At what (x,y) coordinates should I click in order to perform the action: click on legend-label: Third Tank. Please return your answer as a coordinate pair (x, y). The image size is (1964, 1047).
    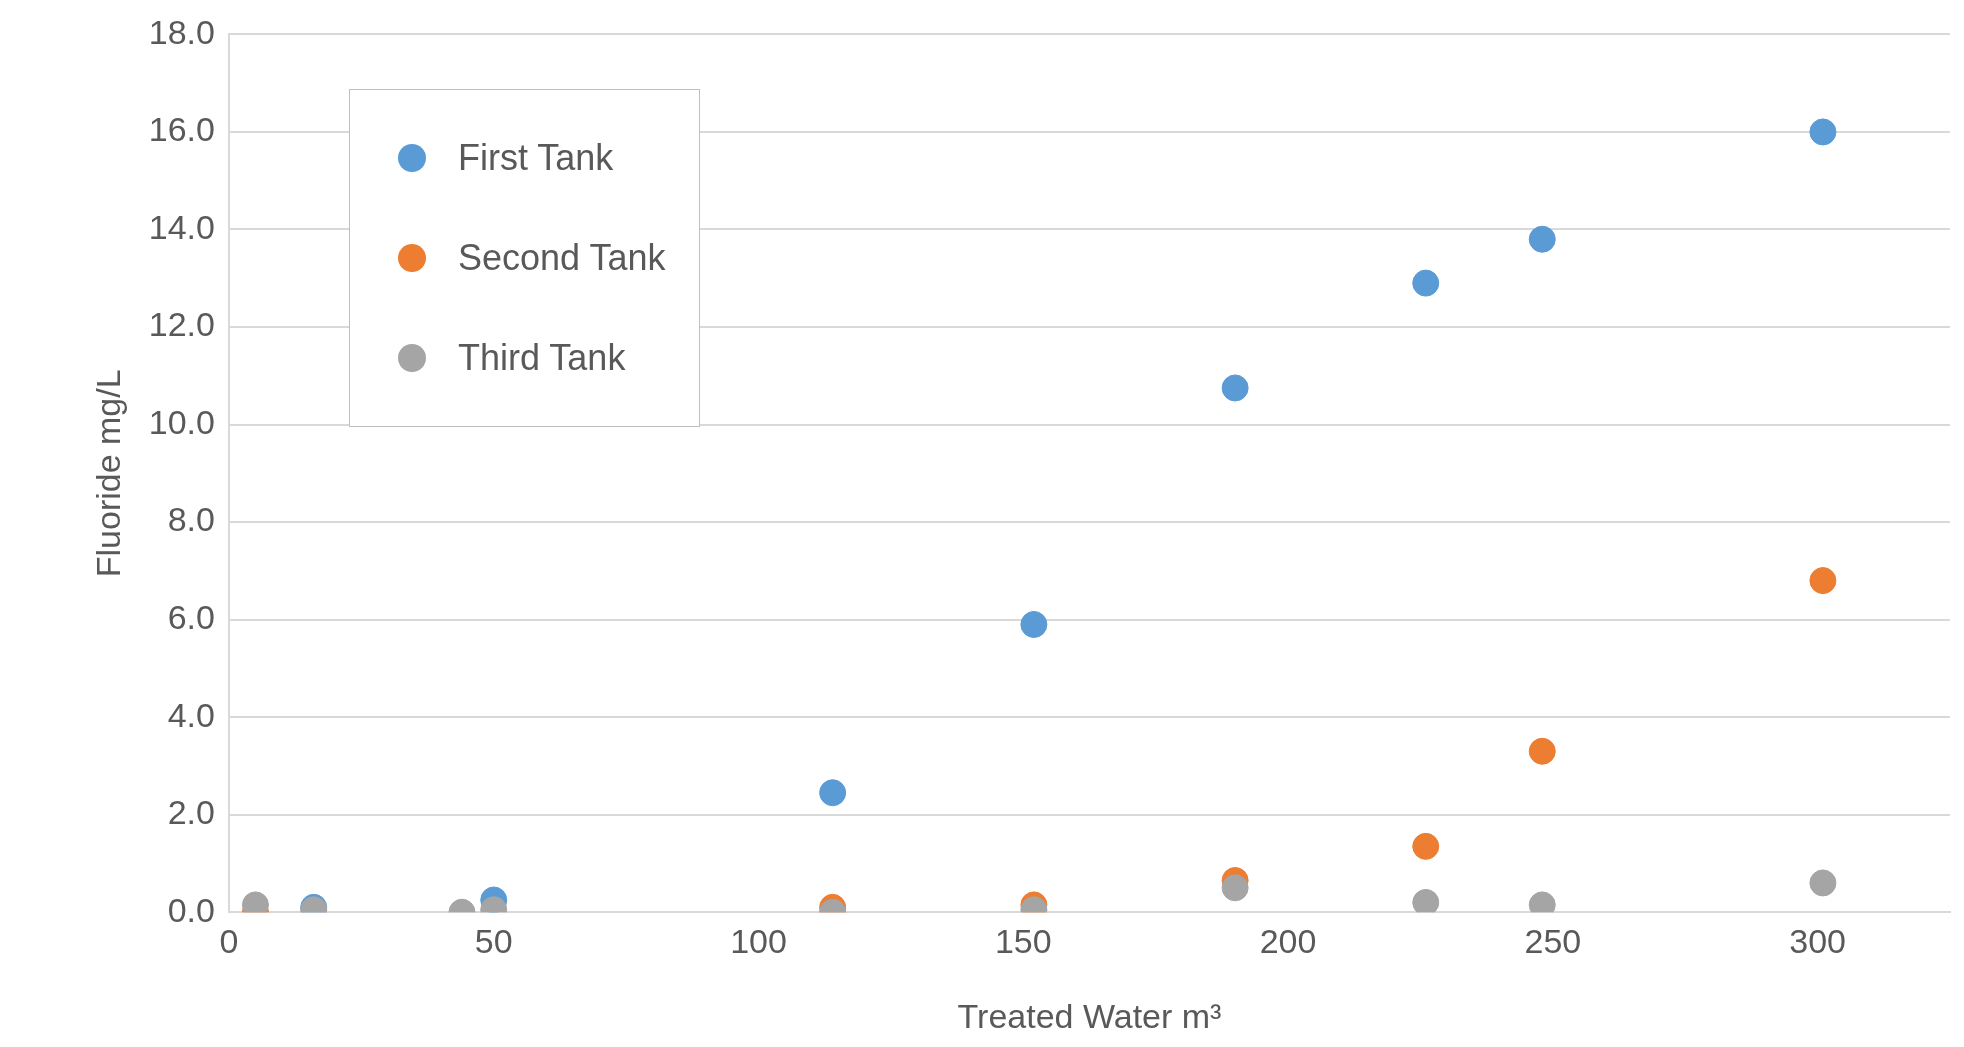
    Looking at the image, I should click on (541, 358).